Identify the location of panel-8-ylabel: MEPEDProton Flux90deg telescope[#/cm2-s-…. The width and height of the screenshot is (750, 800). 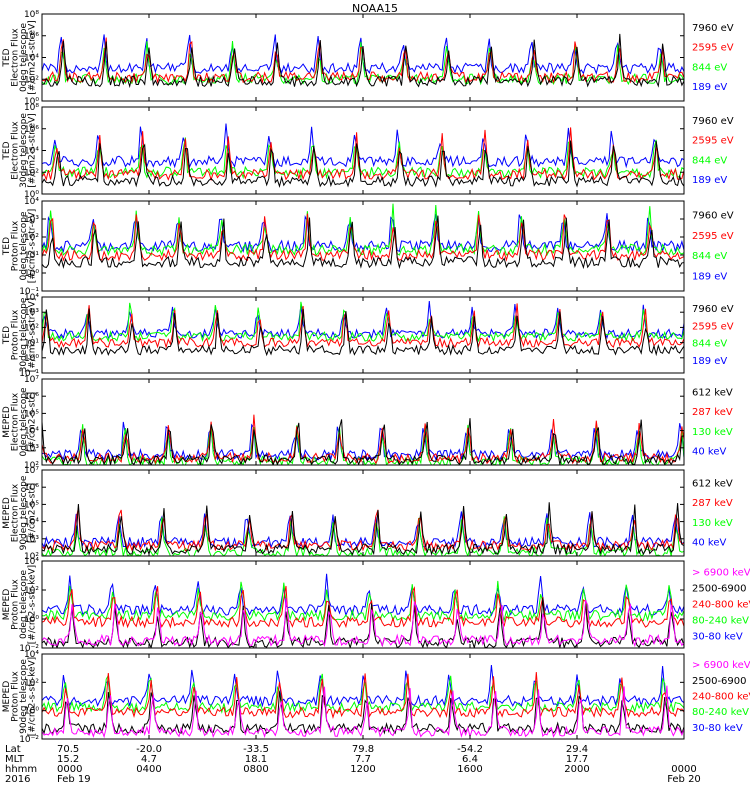
(20, 696).